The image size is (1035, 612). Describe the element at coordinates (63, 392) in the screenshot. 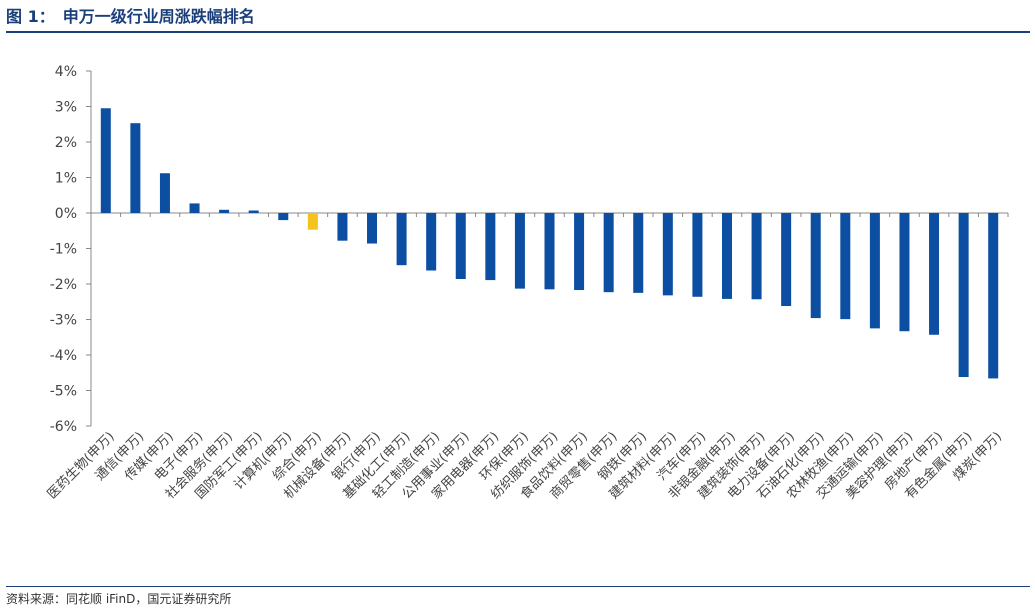

I see `y-tick-label: -5%` at that location.